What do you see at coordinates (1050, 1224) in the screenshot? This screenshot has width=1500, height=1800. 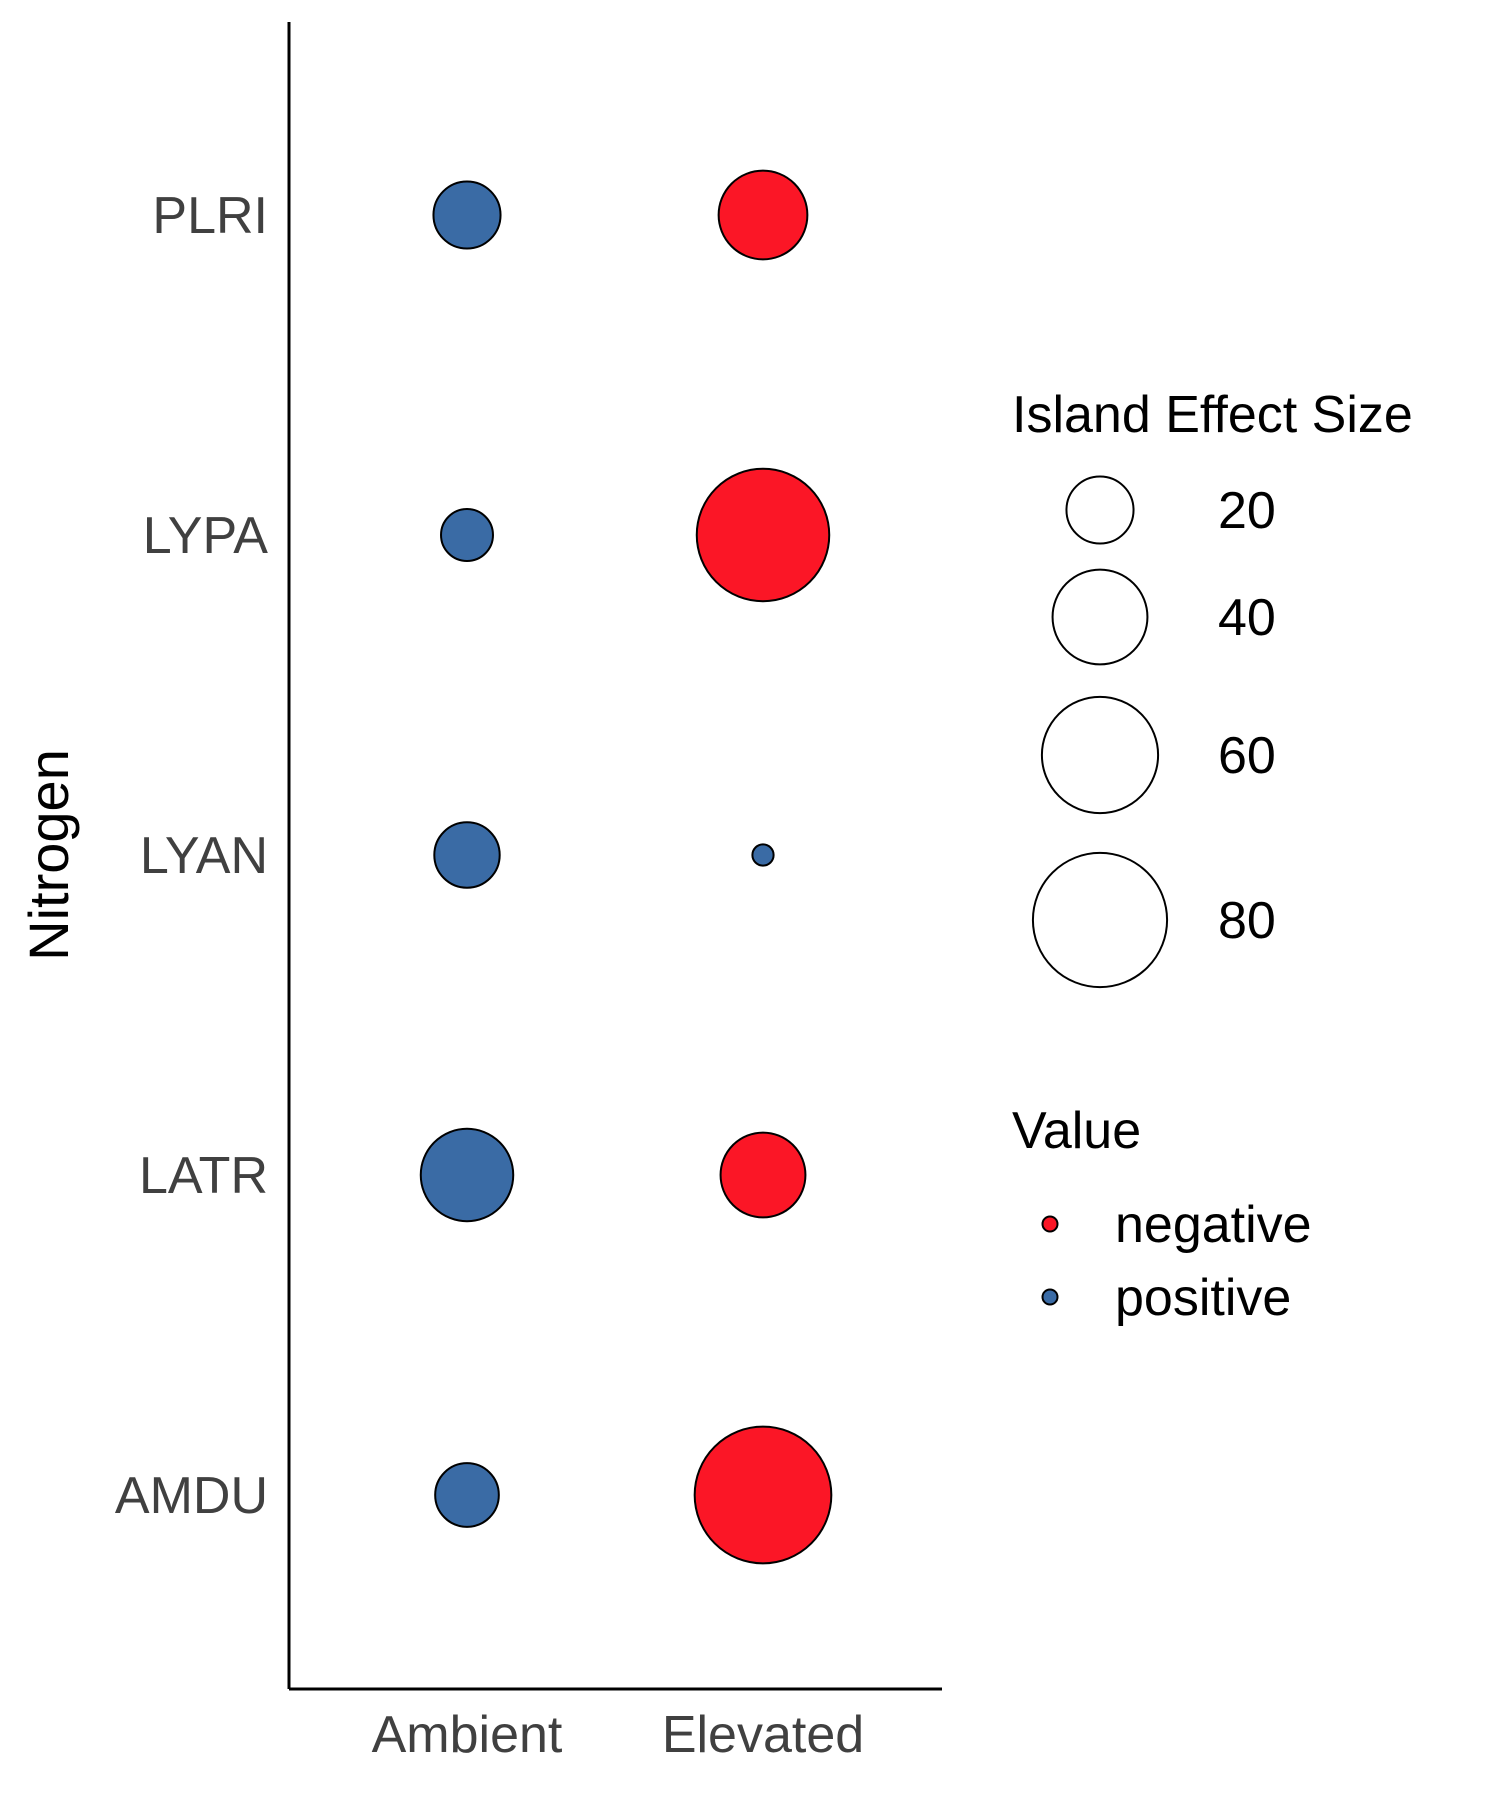 I see `color-legend-key-negative` at bounding box center [1050, 1224].